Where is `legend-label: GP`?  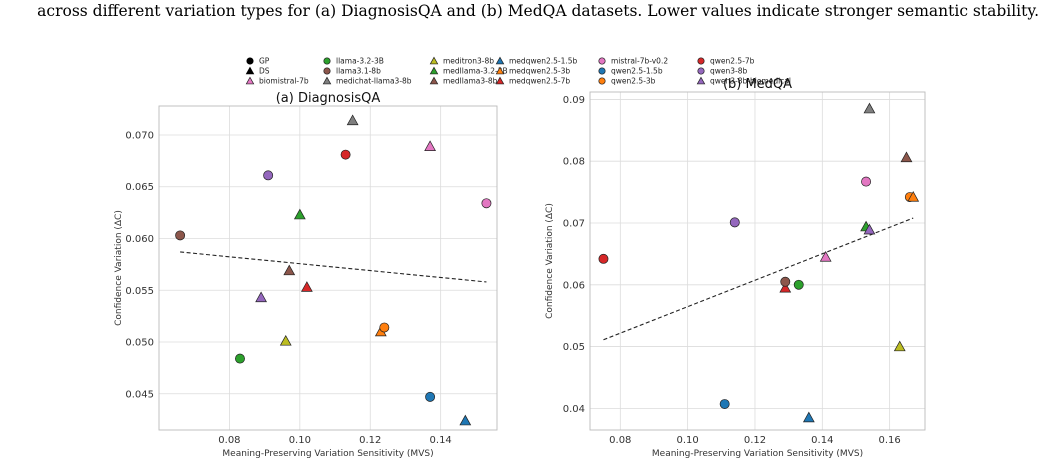
legend-label: GP is located at coordinates (264, 61).